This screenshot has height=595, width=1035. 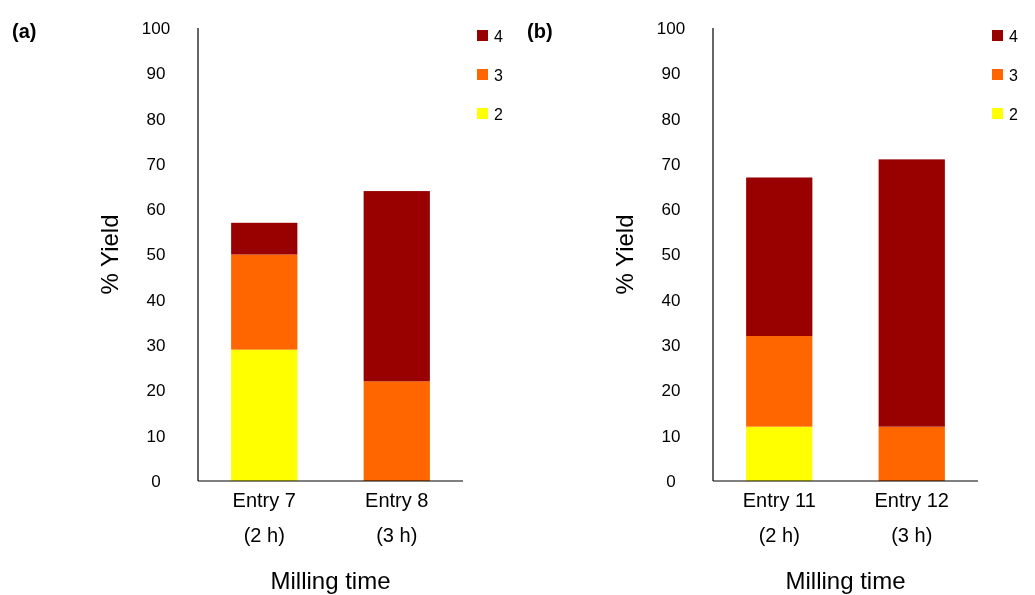 What do you see at coordinates (24, 31) in the screenshot?
I see `text: (a)` at bounding box center [24, 31].